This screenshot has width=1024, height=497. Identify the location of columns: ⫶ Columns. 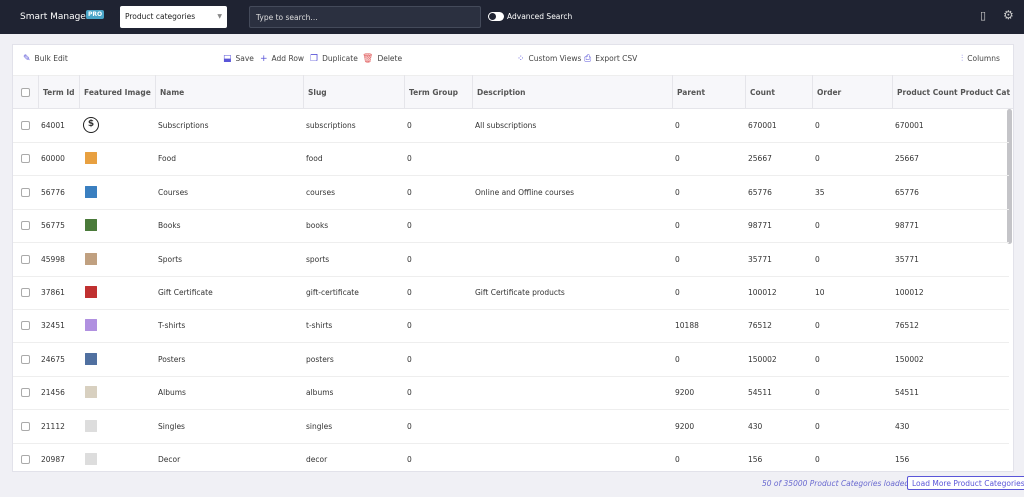
(980, 59).